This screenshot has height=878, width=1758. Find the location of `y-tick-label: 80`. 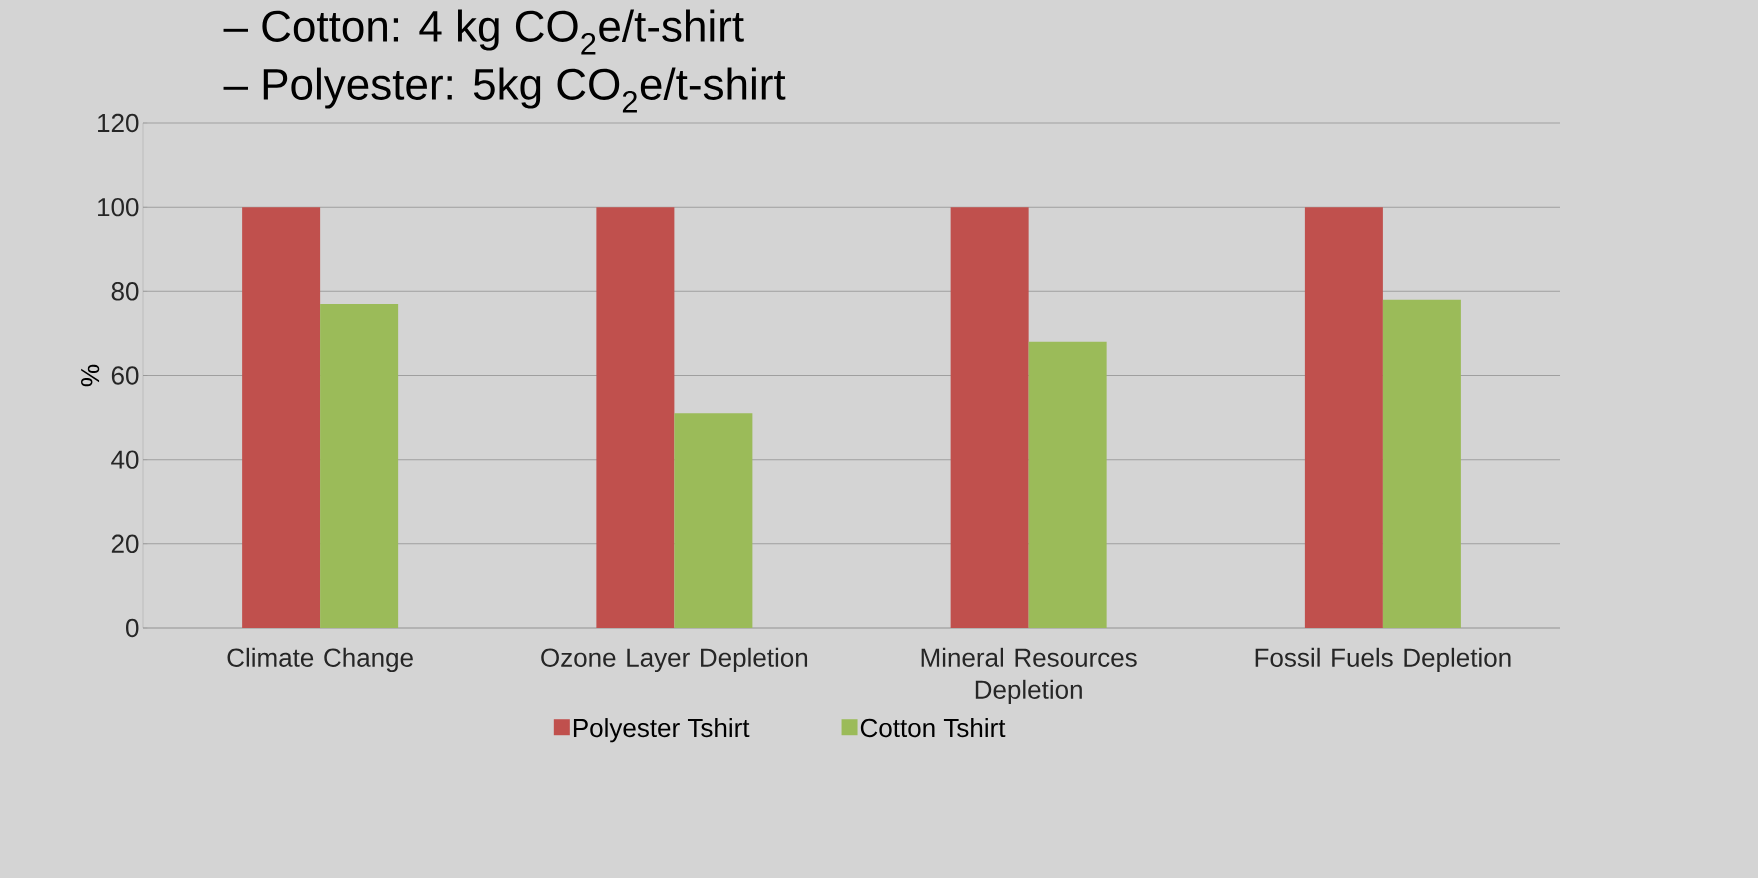

y-tick-label: 80 is located at coordinates (125, 291).